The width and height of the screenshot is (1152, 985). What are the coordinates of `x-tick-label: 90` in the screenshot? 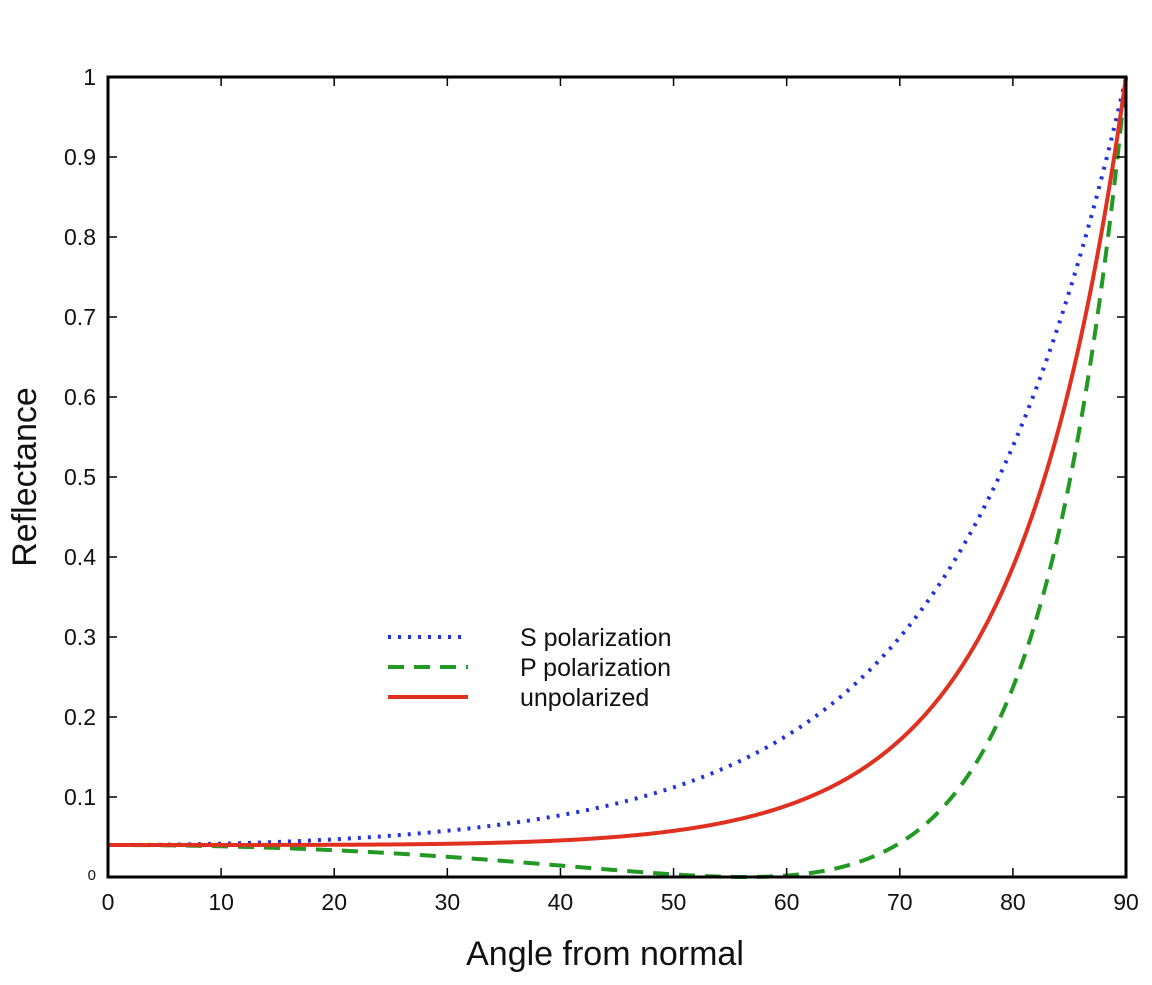 It's located at (1126, 902).